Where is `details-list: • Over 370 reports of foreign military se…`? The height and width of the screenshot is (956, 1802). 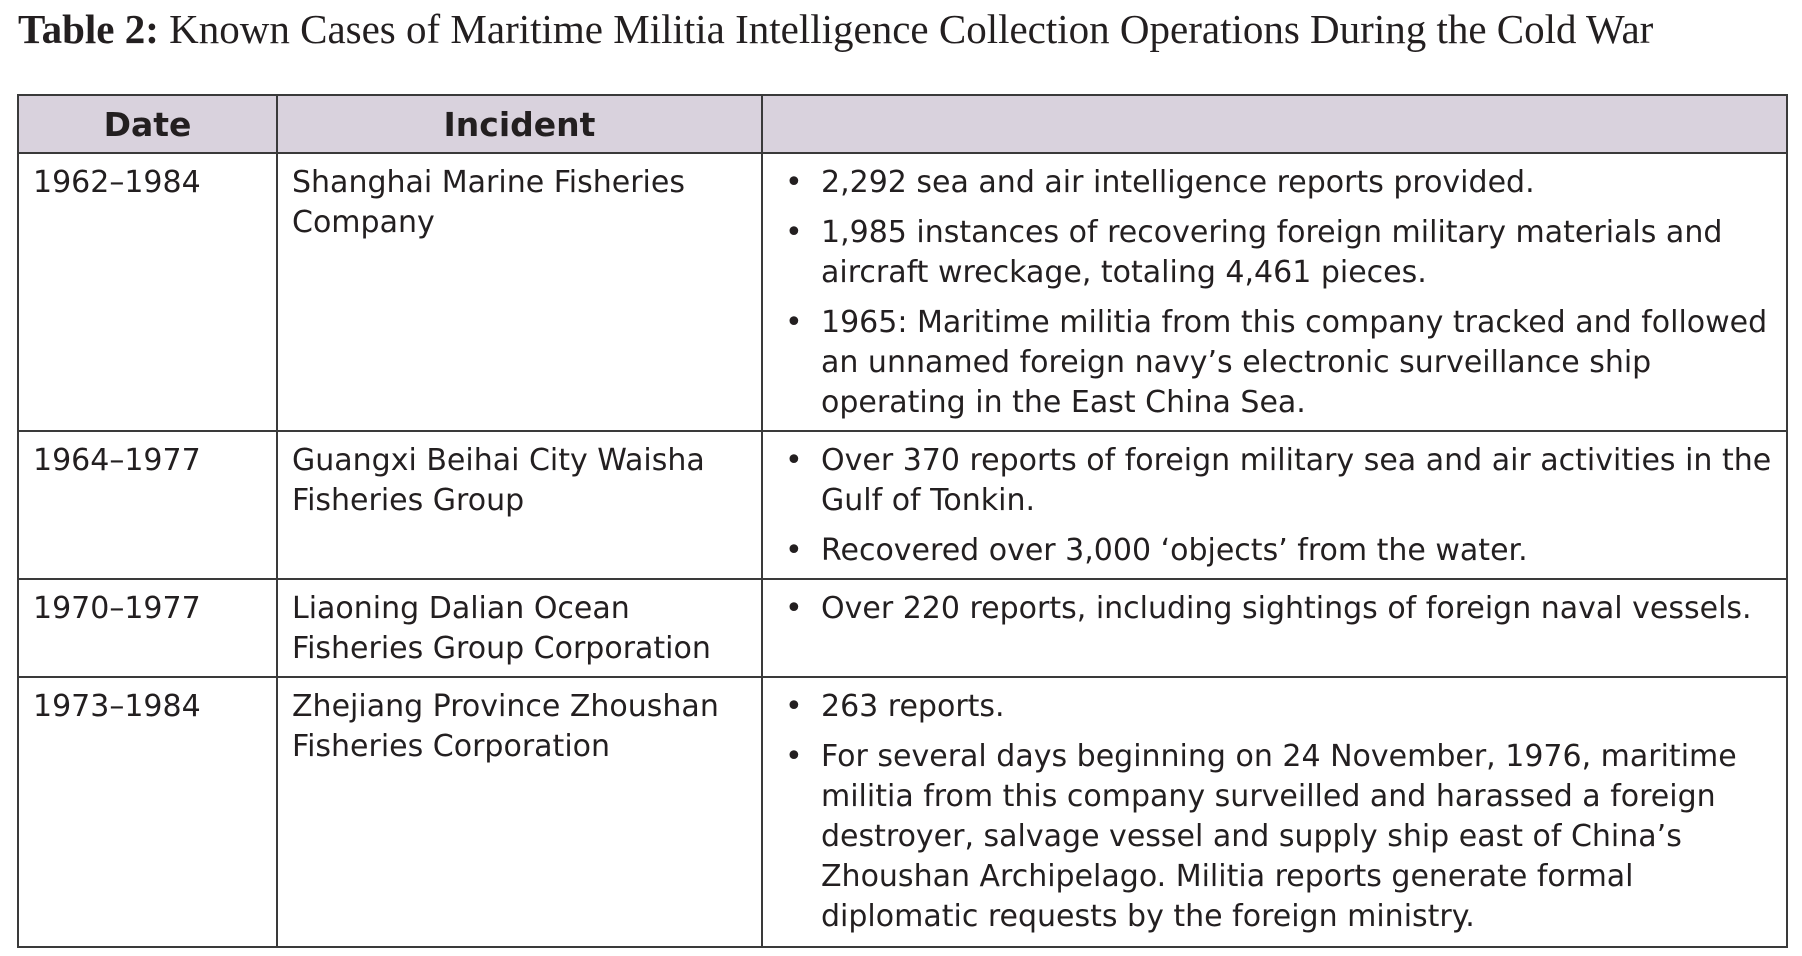 details-list: • Over 370 reports of foreign military se… is located at coordinates (1277, 506).